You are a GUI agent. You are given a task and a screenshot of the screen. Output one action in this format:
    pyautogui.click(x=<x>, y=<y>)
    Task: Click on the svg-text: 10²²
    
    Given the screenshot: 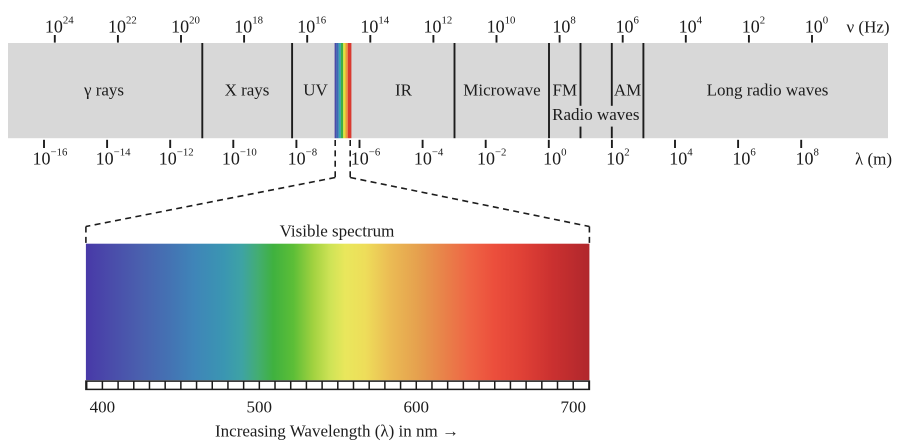 What is the action you would take?
    pyautogui.click(x=122, y=26)
    